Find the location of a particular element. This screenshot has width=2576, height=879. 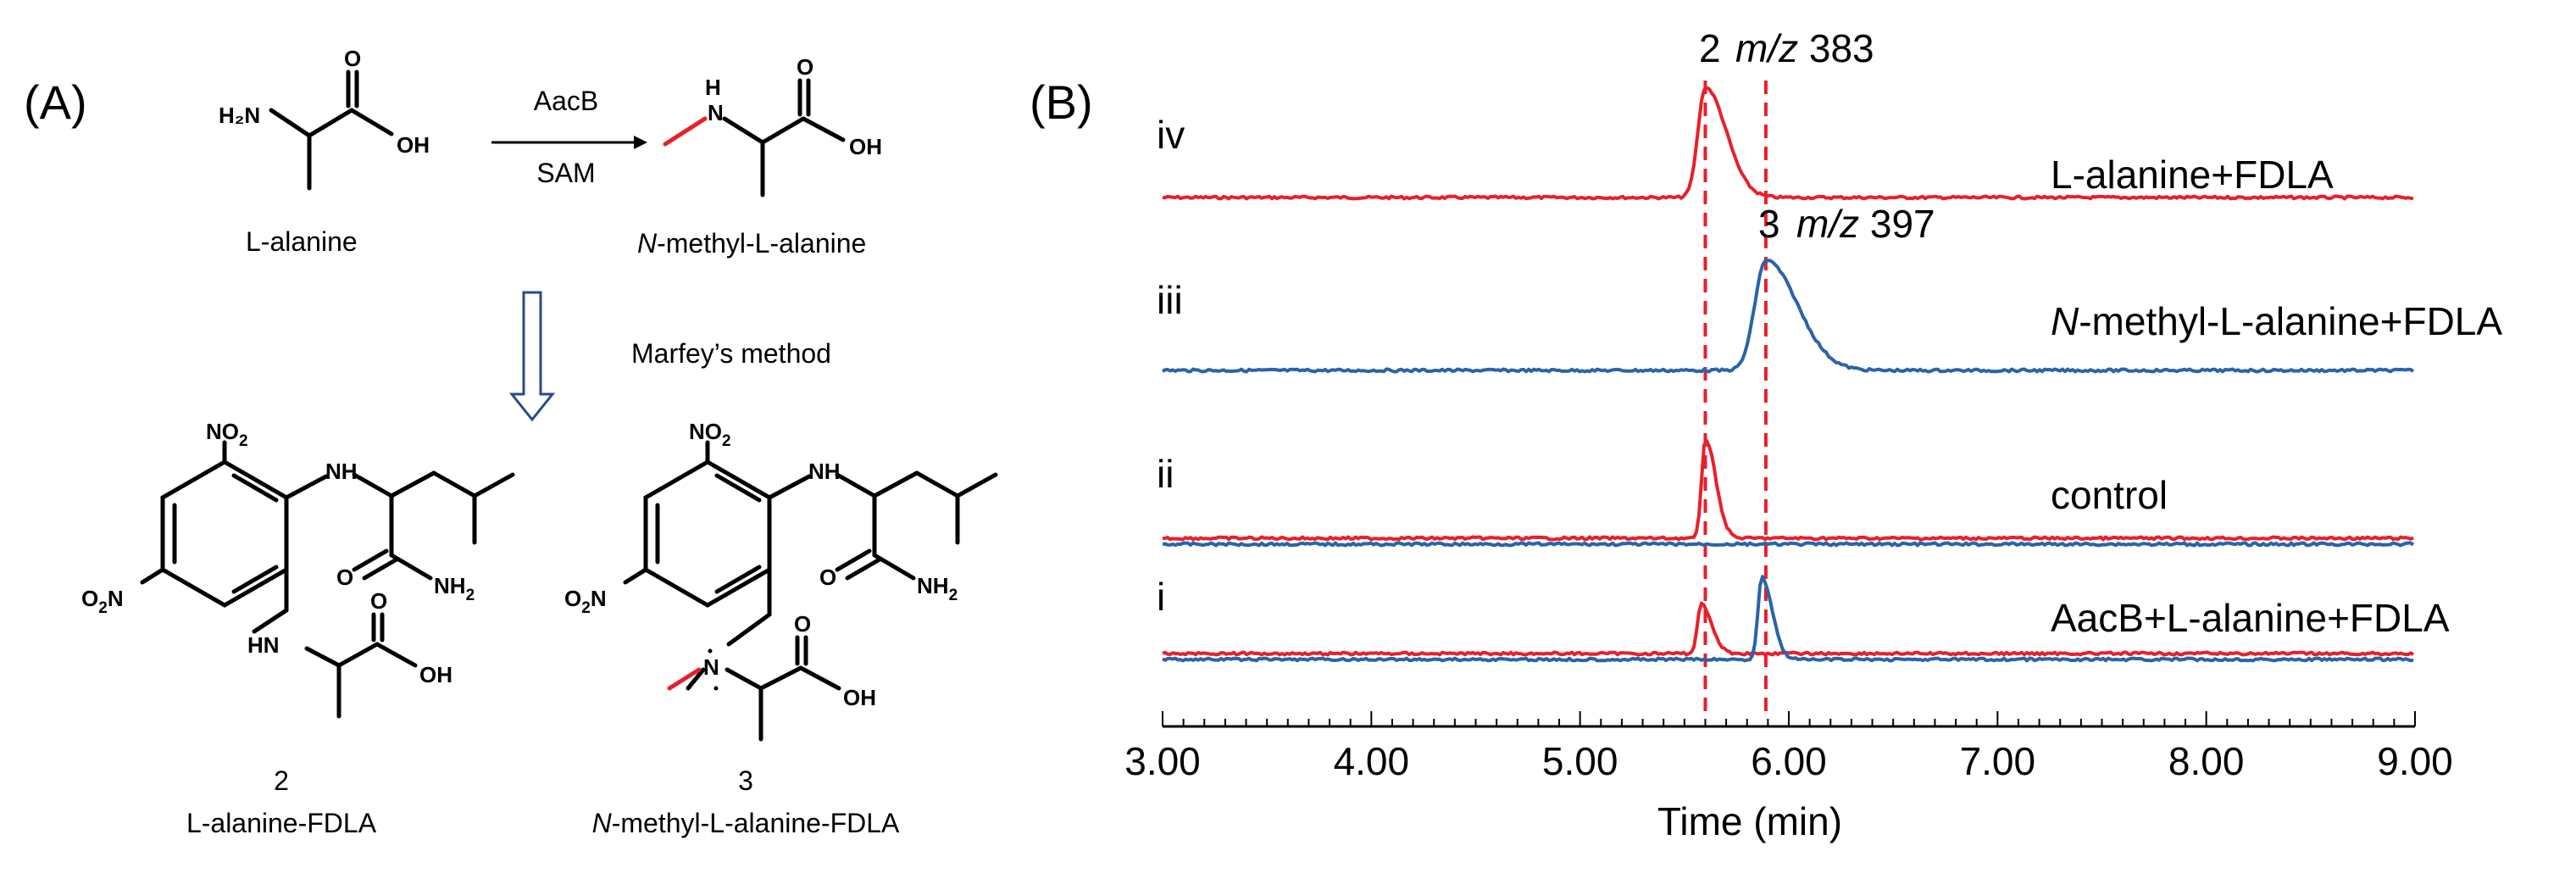

n-methyl-alanine-structure is located at coordinates (754, 137).